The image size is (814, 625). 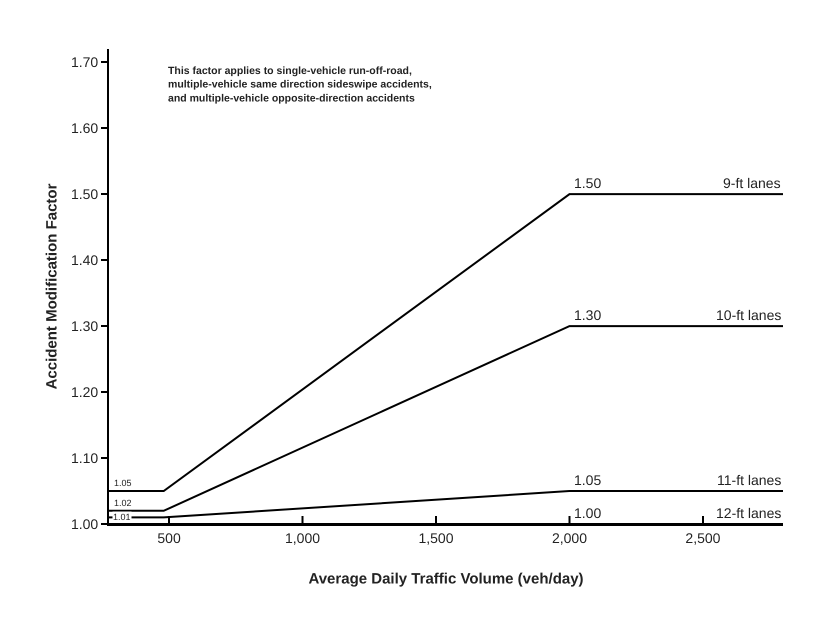 I want to click on y-tick-label: 1.70, so click(x=84, y=62).